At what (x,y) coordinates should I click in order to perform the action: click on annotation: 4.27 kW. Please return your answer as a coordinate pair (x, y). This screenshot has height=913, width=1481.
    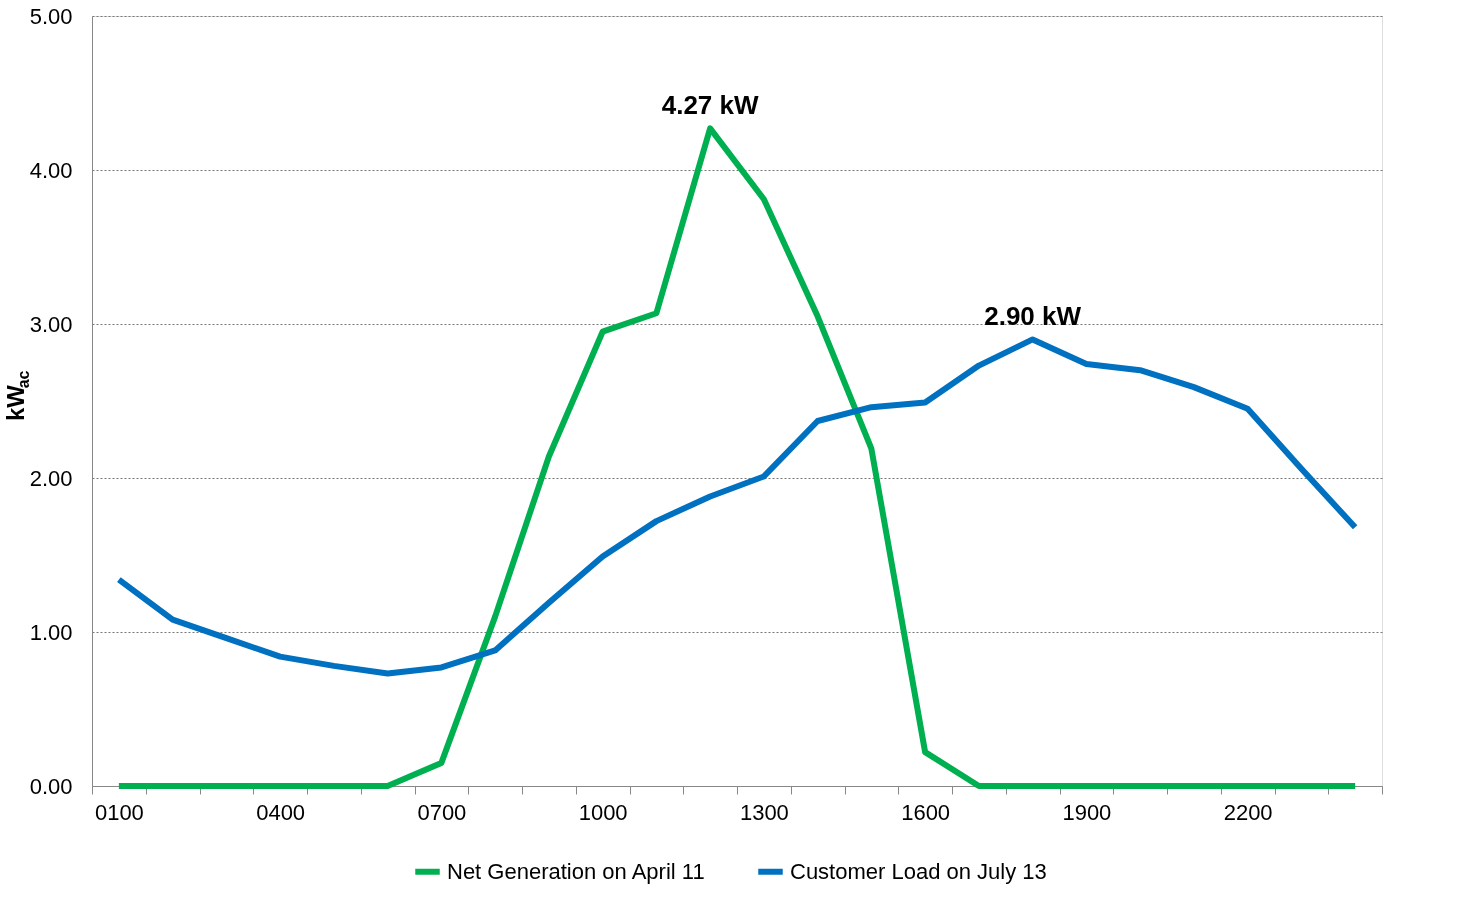
    Looking at the image, I should click on (710, 105).